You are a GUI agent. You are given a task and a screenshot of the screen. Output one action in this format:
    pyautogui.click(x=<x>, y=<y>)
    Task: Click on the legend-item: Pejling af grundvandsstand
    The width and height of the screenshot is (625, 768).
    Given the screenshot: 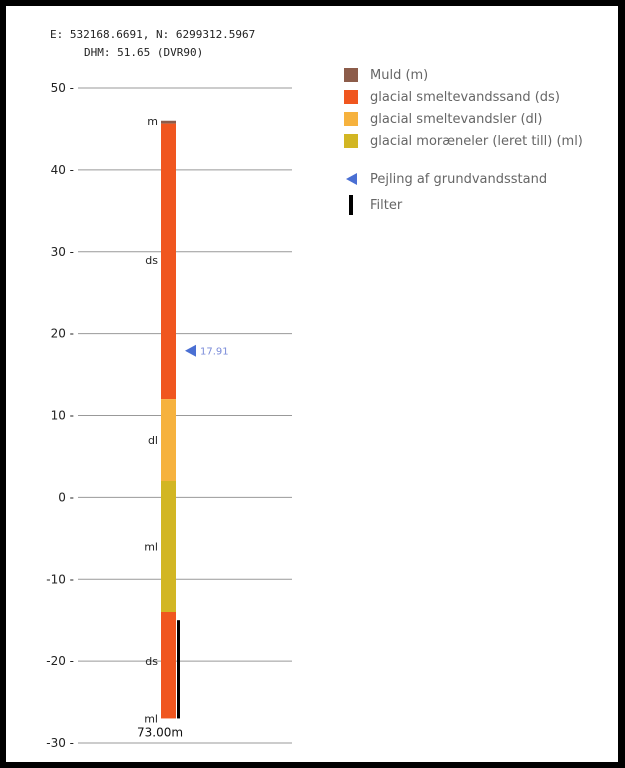 What is the action you would take?
    pyautogui.click(x=463, y=179)
    